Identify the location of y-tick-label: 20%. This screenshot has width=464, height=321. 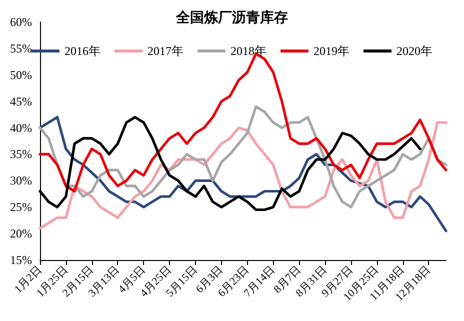
(21, 233).